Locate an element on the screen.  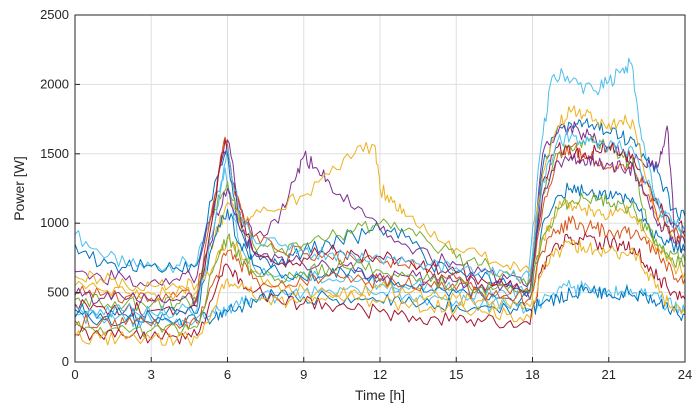
x-tick-label: 3 is located at coordinates (151, 374).